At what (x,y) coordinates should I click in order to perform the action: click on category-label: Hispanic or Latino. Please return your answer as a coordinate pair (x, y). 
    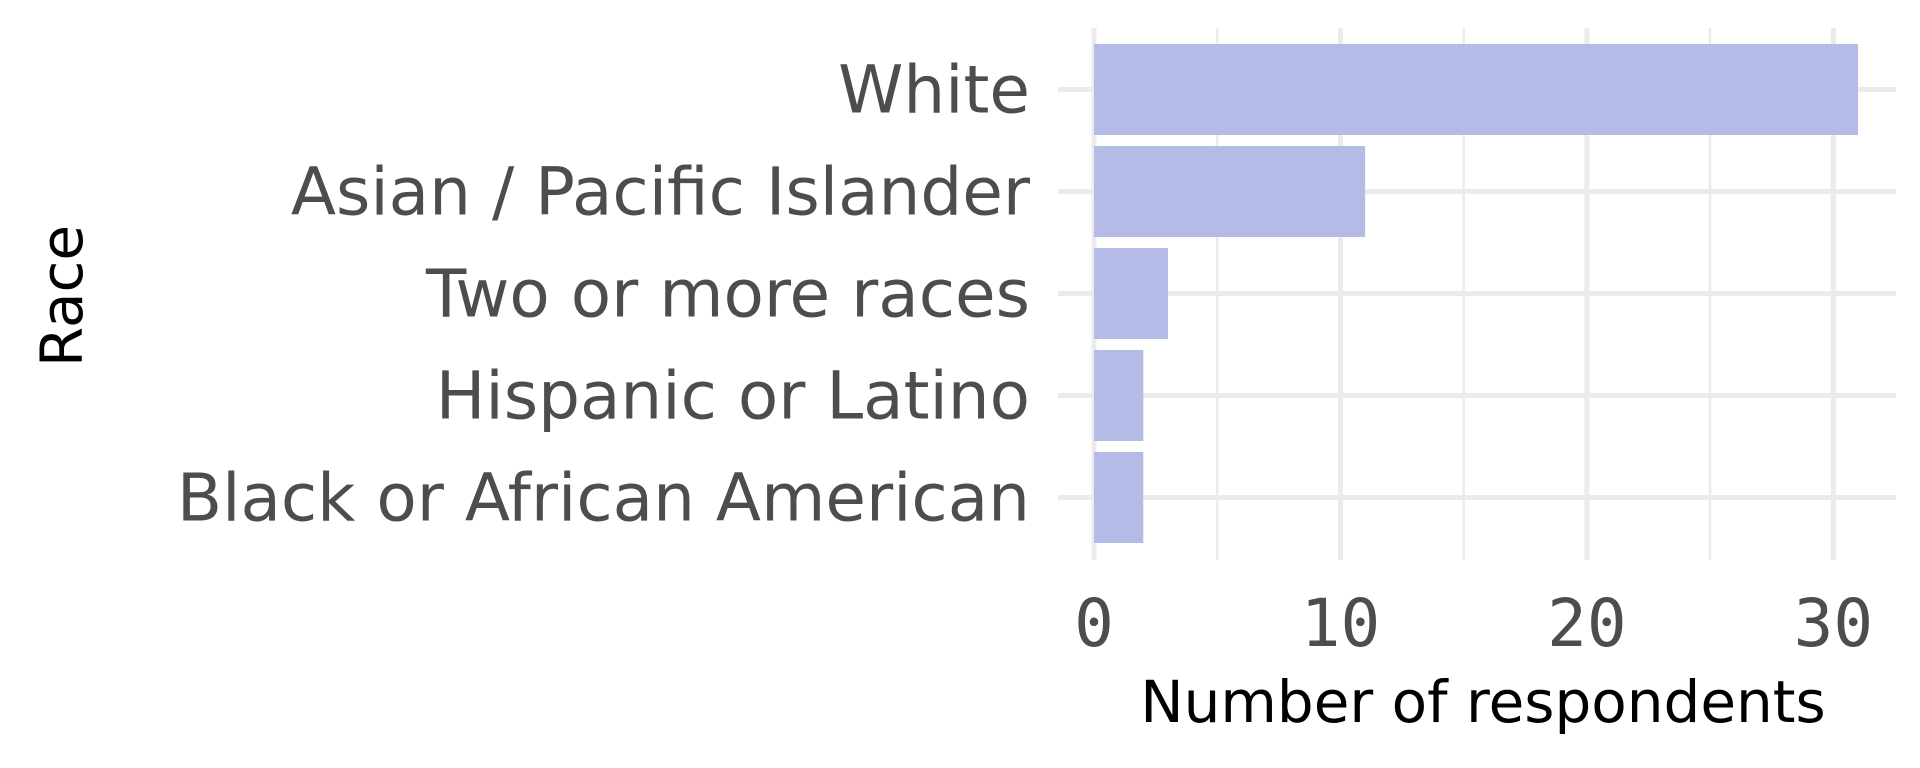
    Looking at the image, I should click on (733, 396).